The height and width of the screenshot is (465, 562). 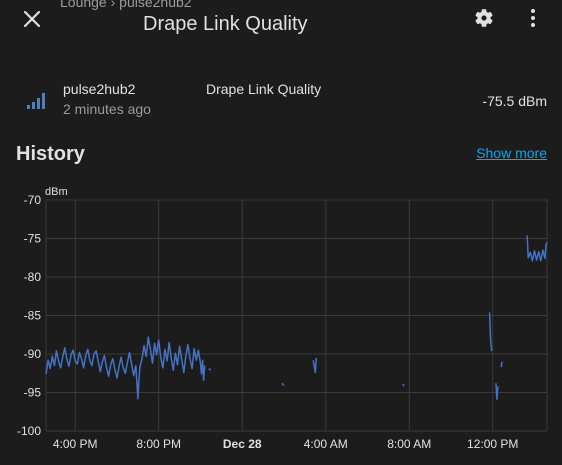 I want to click on y-tick-label: -95, so click(x=33, y=393).